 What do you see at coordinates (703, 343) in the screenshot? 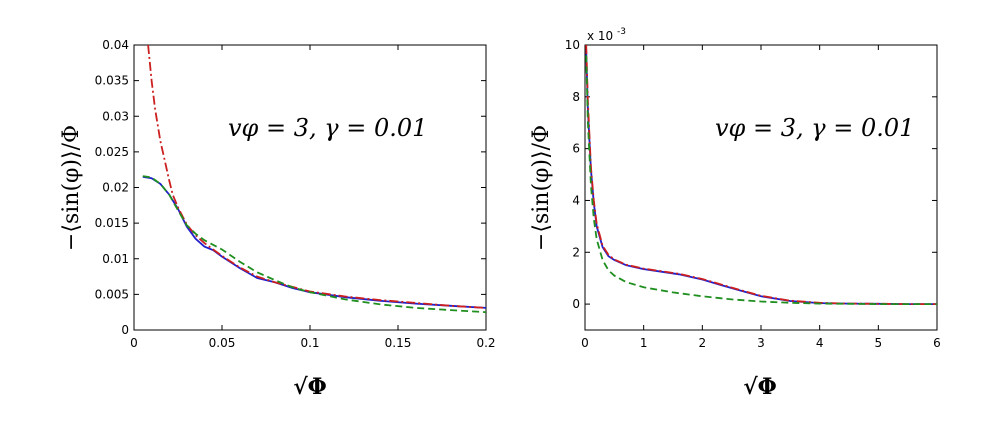
I see `x-tick-label: 2` at bounding box center [703, 343].